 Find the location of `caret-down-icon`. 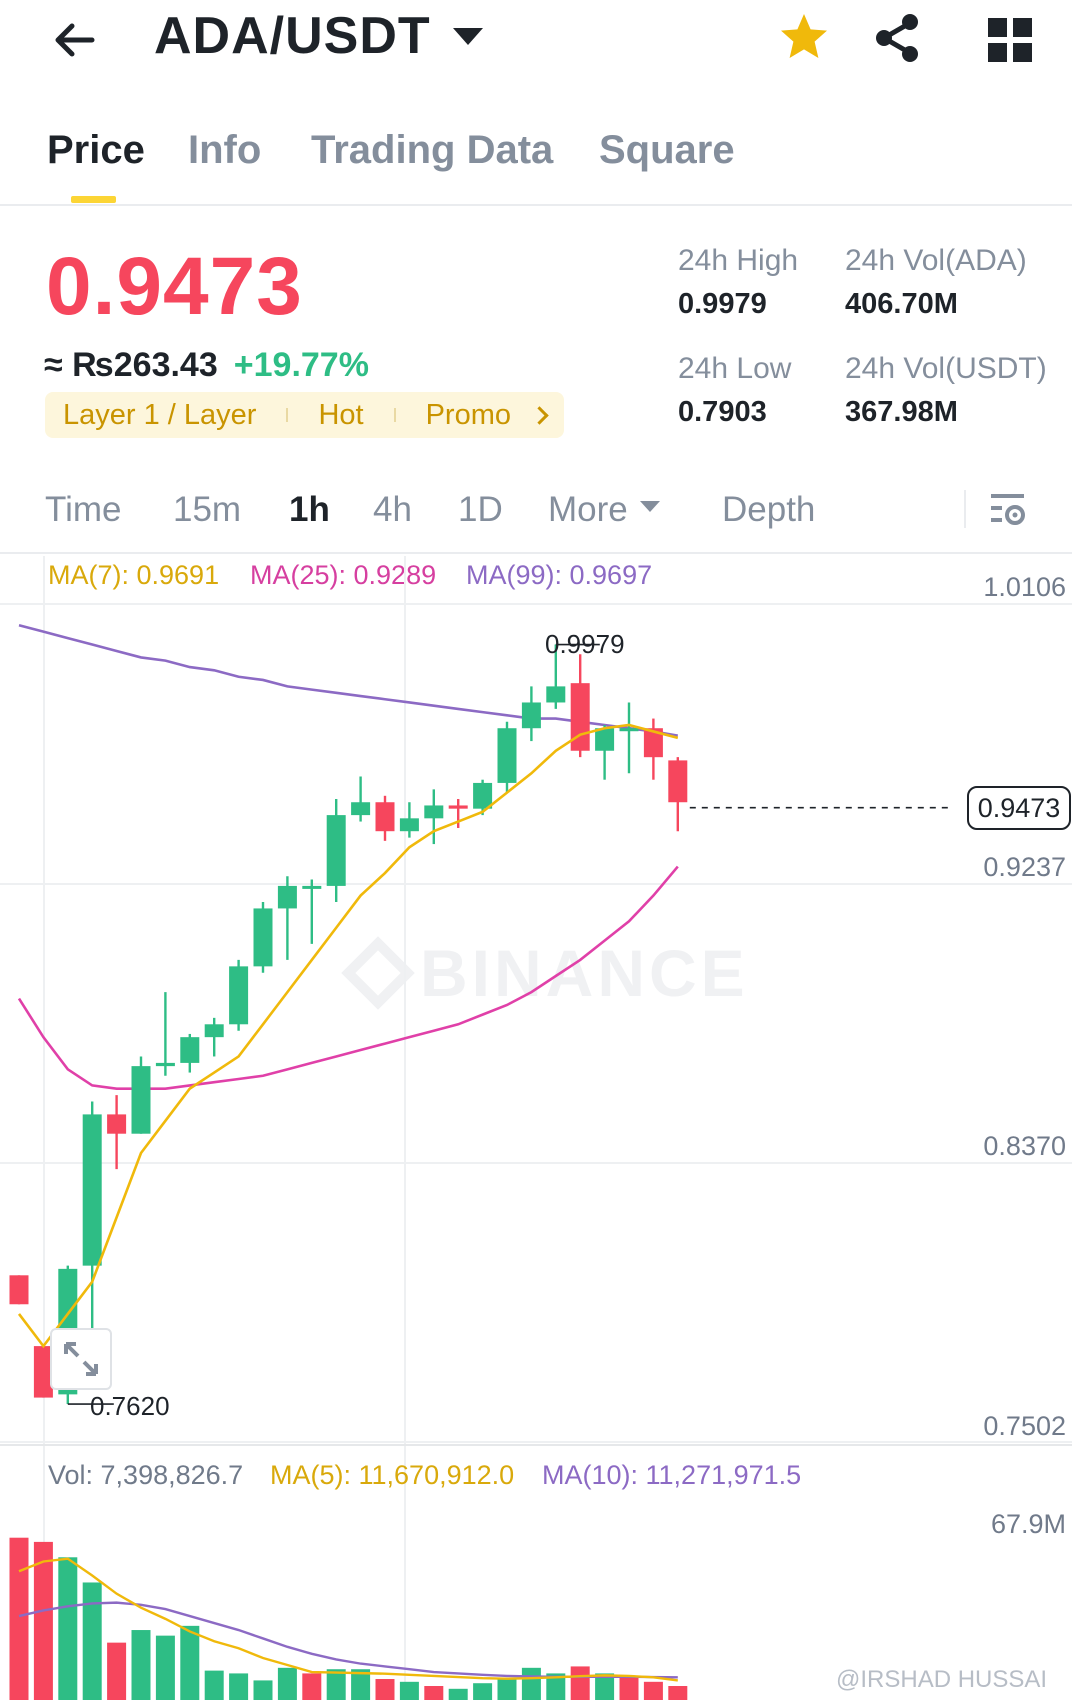

caret-down-icon is located at coordinates (649, 507).